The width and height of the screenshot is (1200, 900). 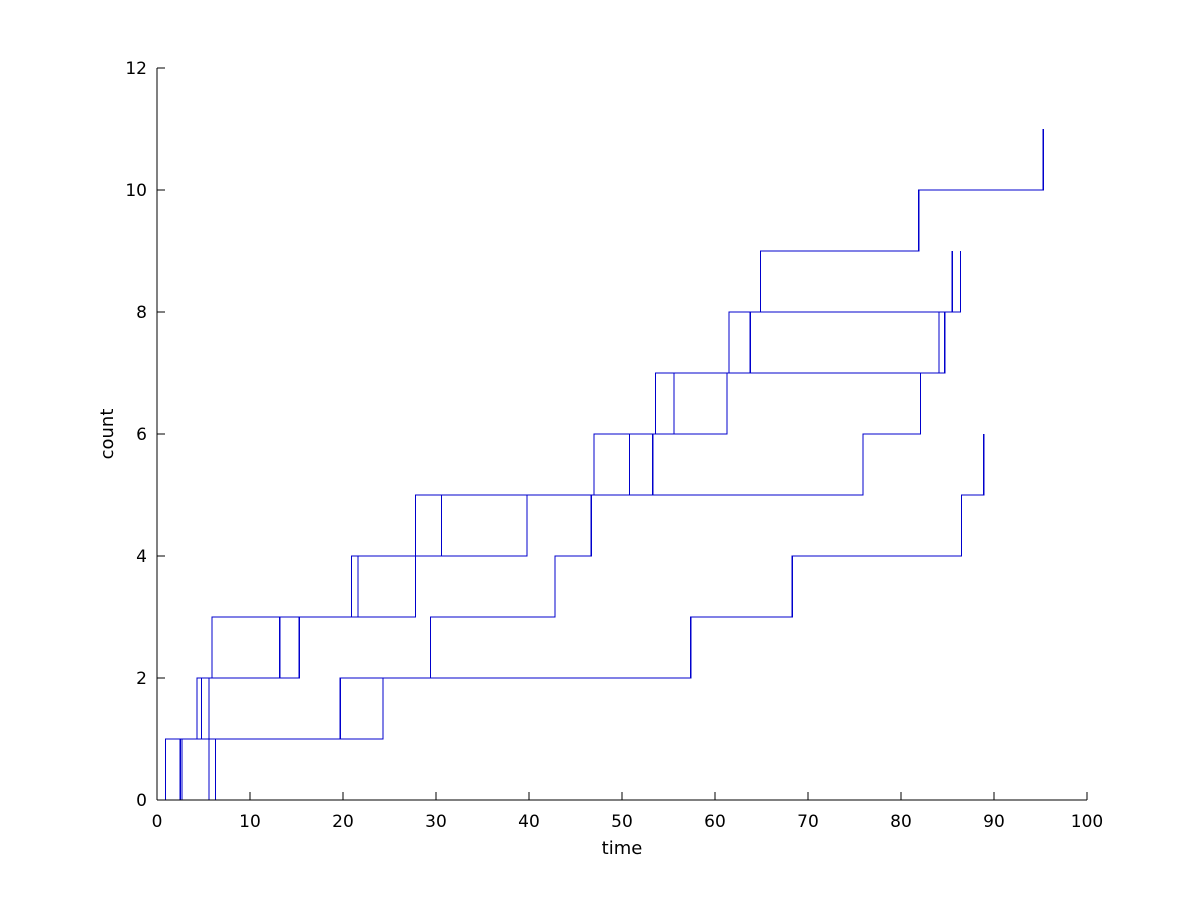 What do you see at coordinates (343, 822) in the screenshot?
I see `x-tick-label: 20` at bounding box center [343, 822].